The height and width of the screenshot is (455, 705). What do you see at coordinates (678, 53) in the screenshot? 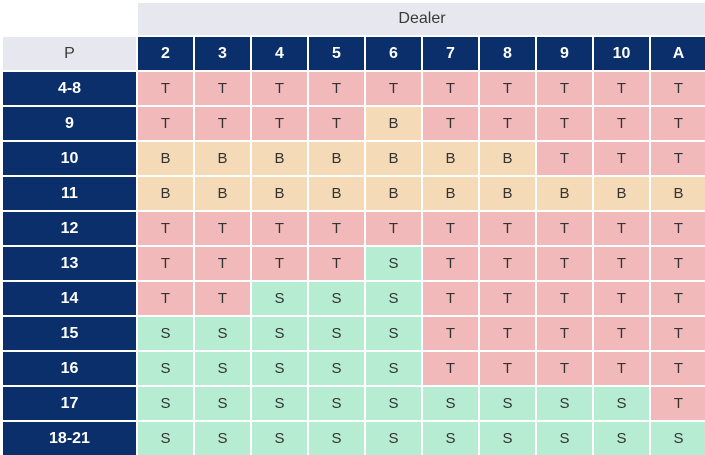
I see `dealer-card-header: A` at bounding box center [678, 53].